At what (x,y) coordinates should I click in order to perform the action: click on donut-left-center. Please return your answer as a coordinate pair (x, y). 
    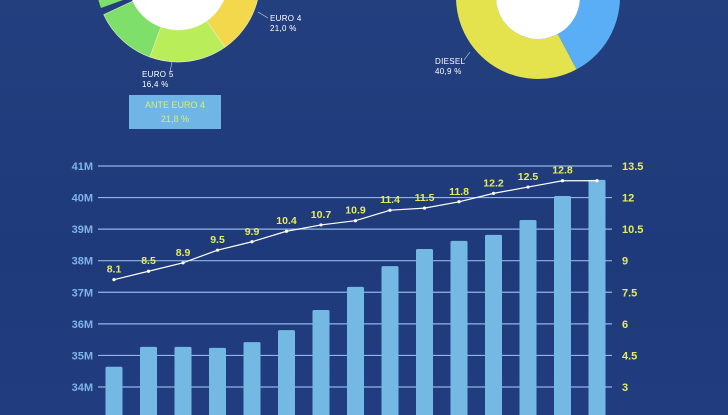
    Looking at the image, I should click on (178, 15).